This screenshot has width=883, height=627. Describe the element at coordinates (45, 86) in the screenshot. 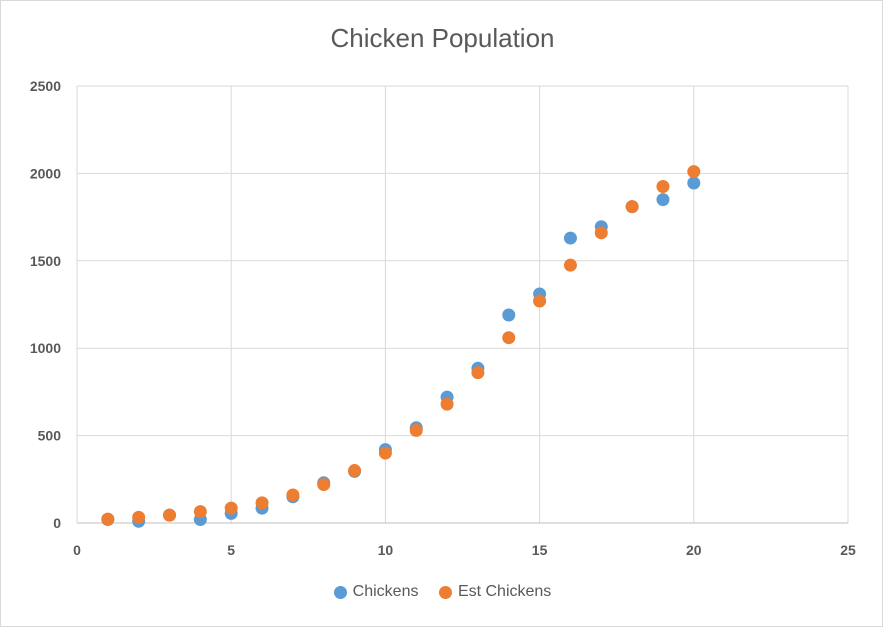

I see `y-tick-label: 2500` at that location.